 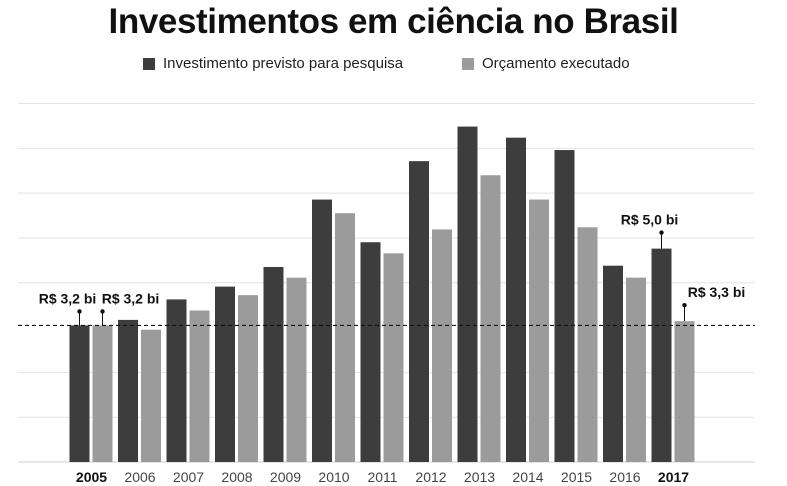 I want to click on x-tick-2005: 2005, so click(x=91, y=477).